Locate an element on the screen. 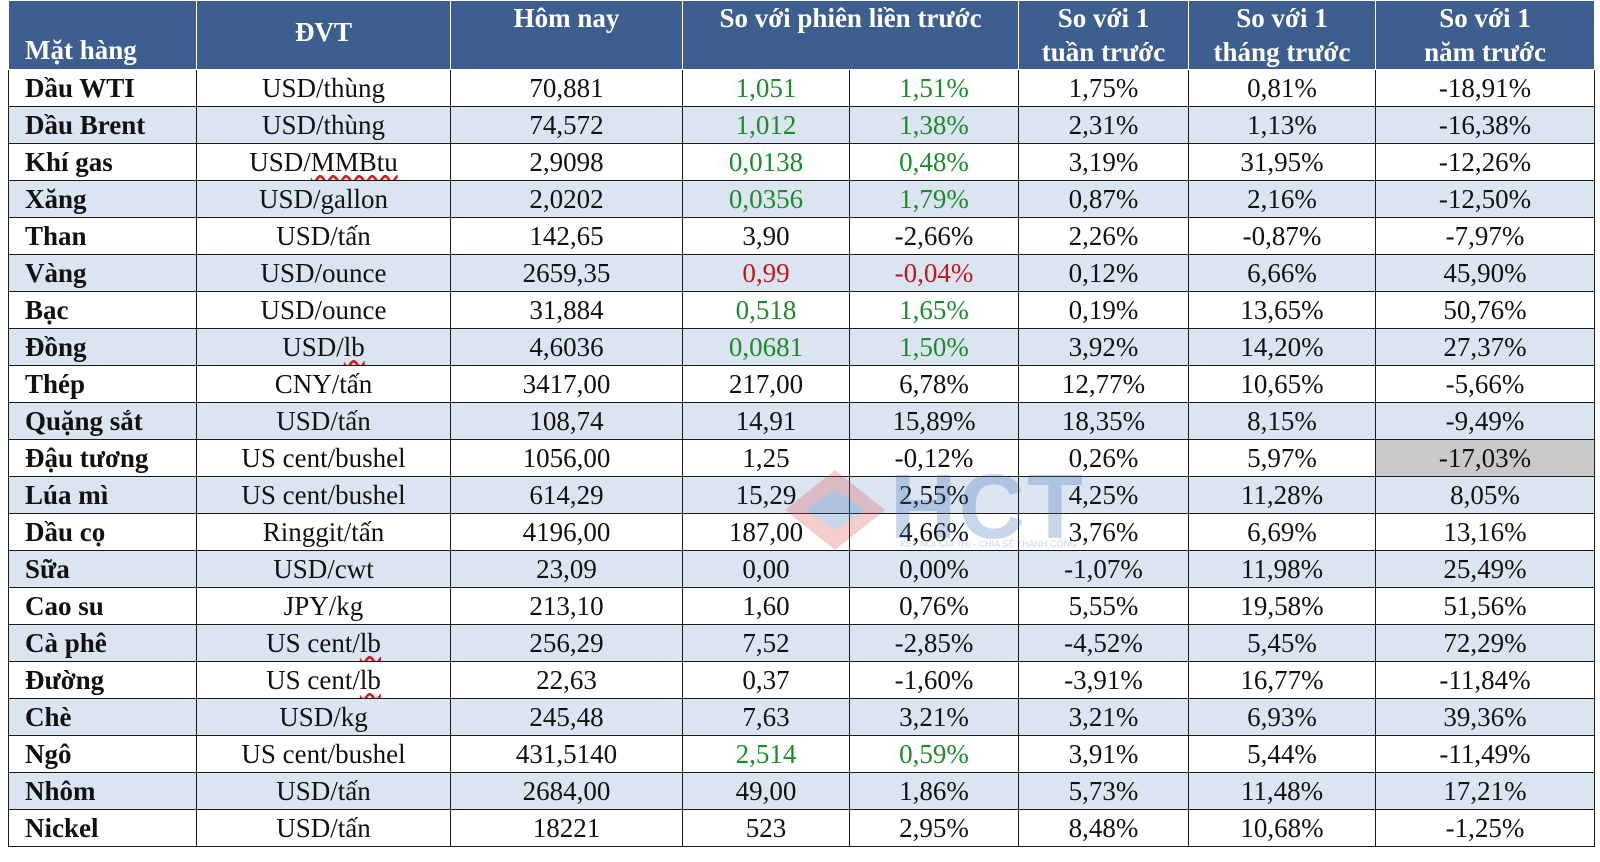 This screenshot has height=862, width=1600. week-cell: 2,26% is located at coordinates (1103, 236).